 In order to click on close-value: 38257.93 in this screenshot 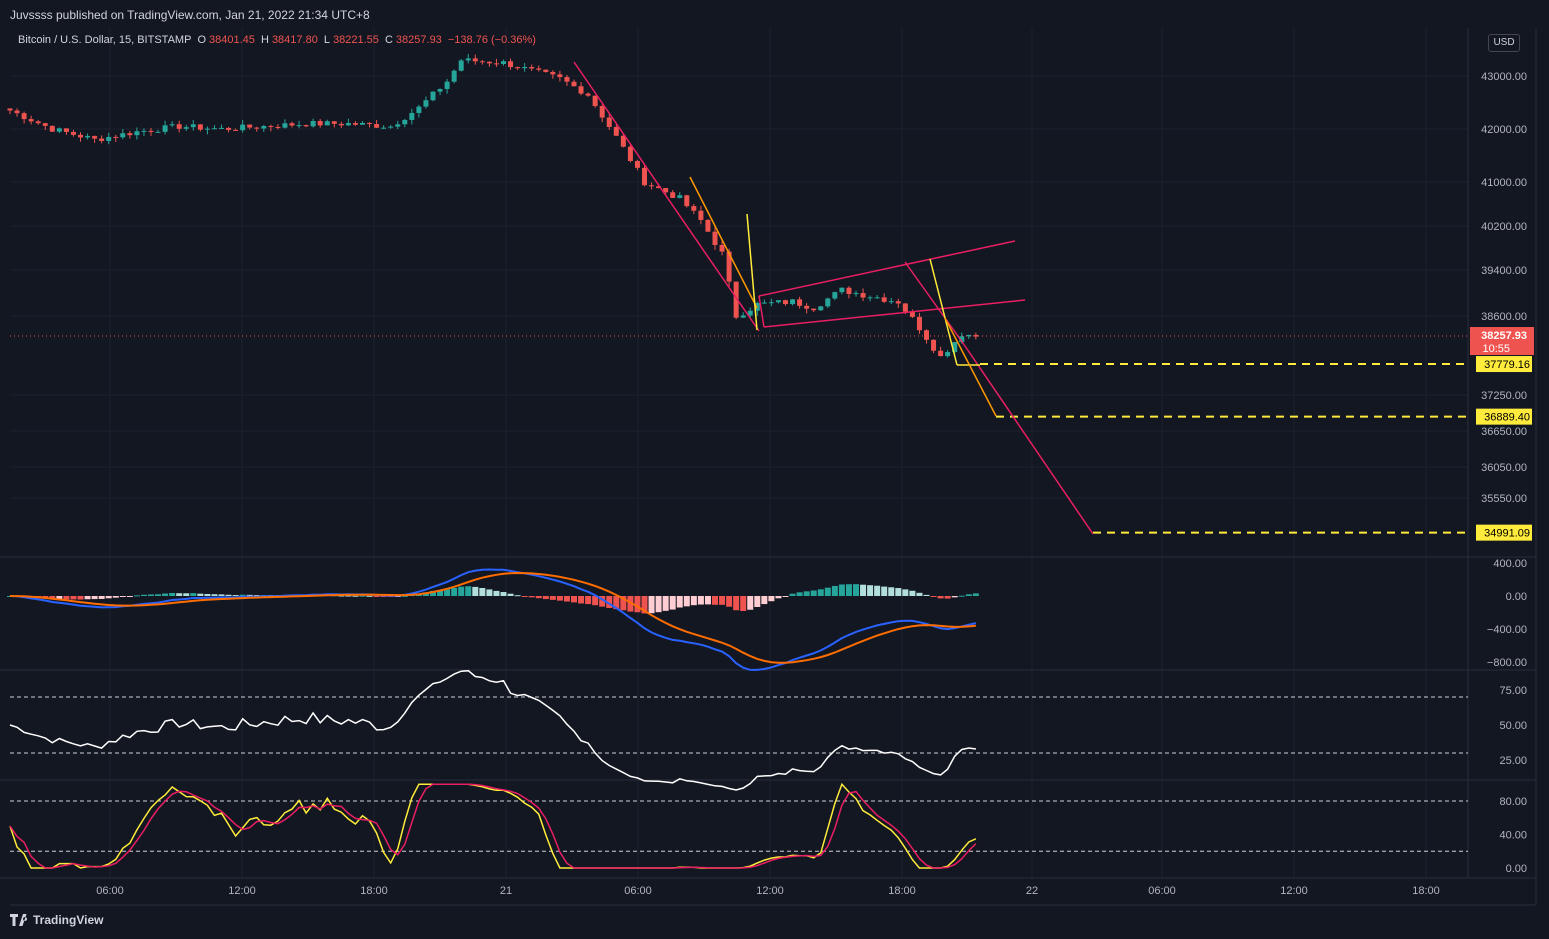, I will do `click(418, 40)`.